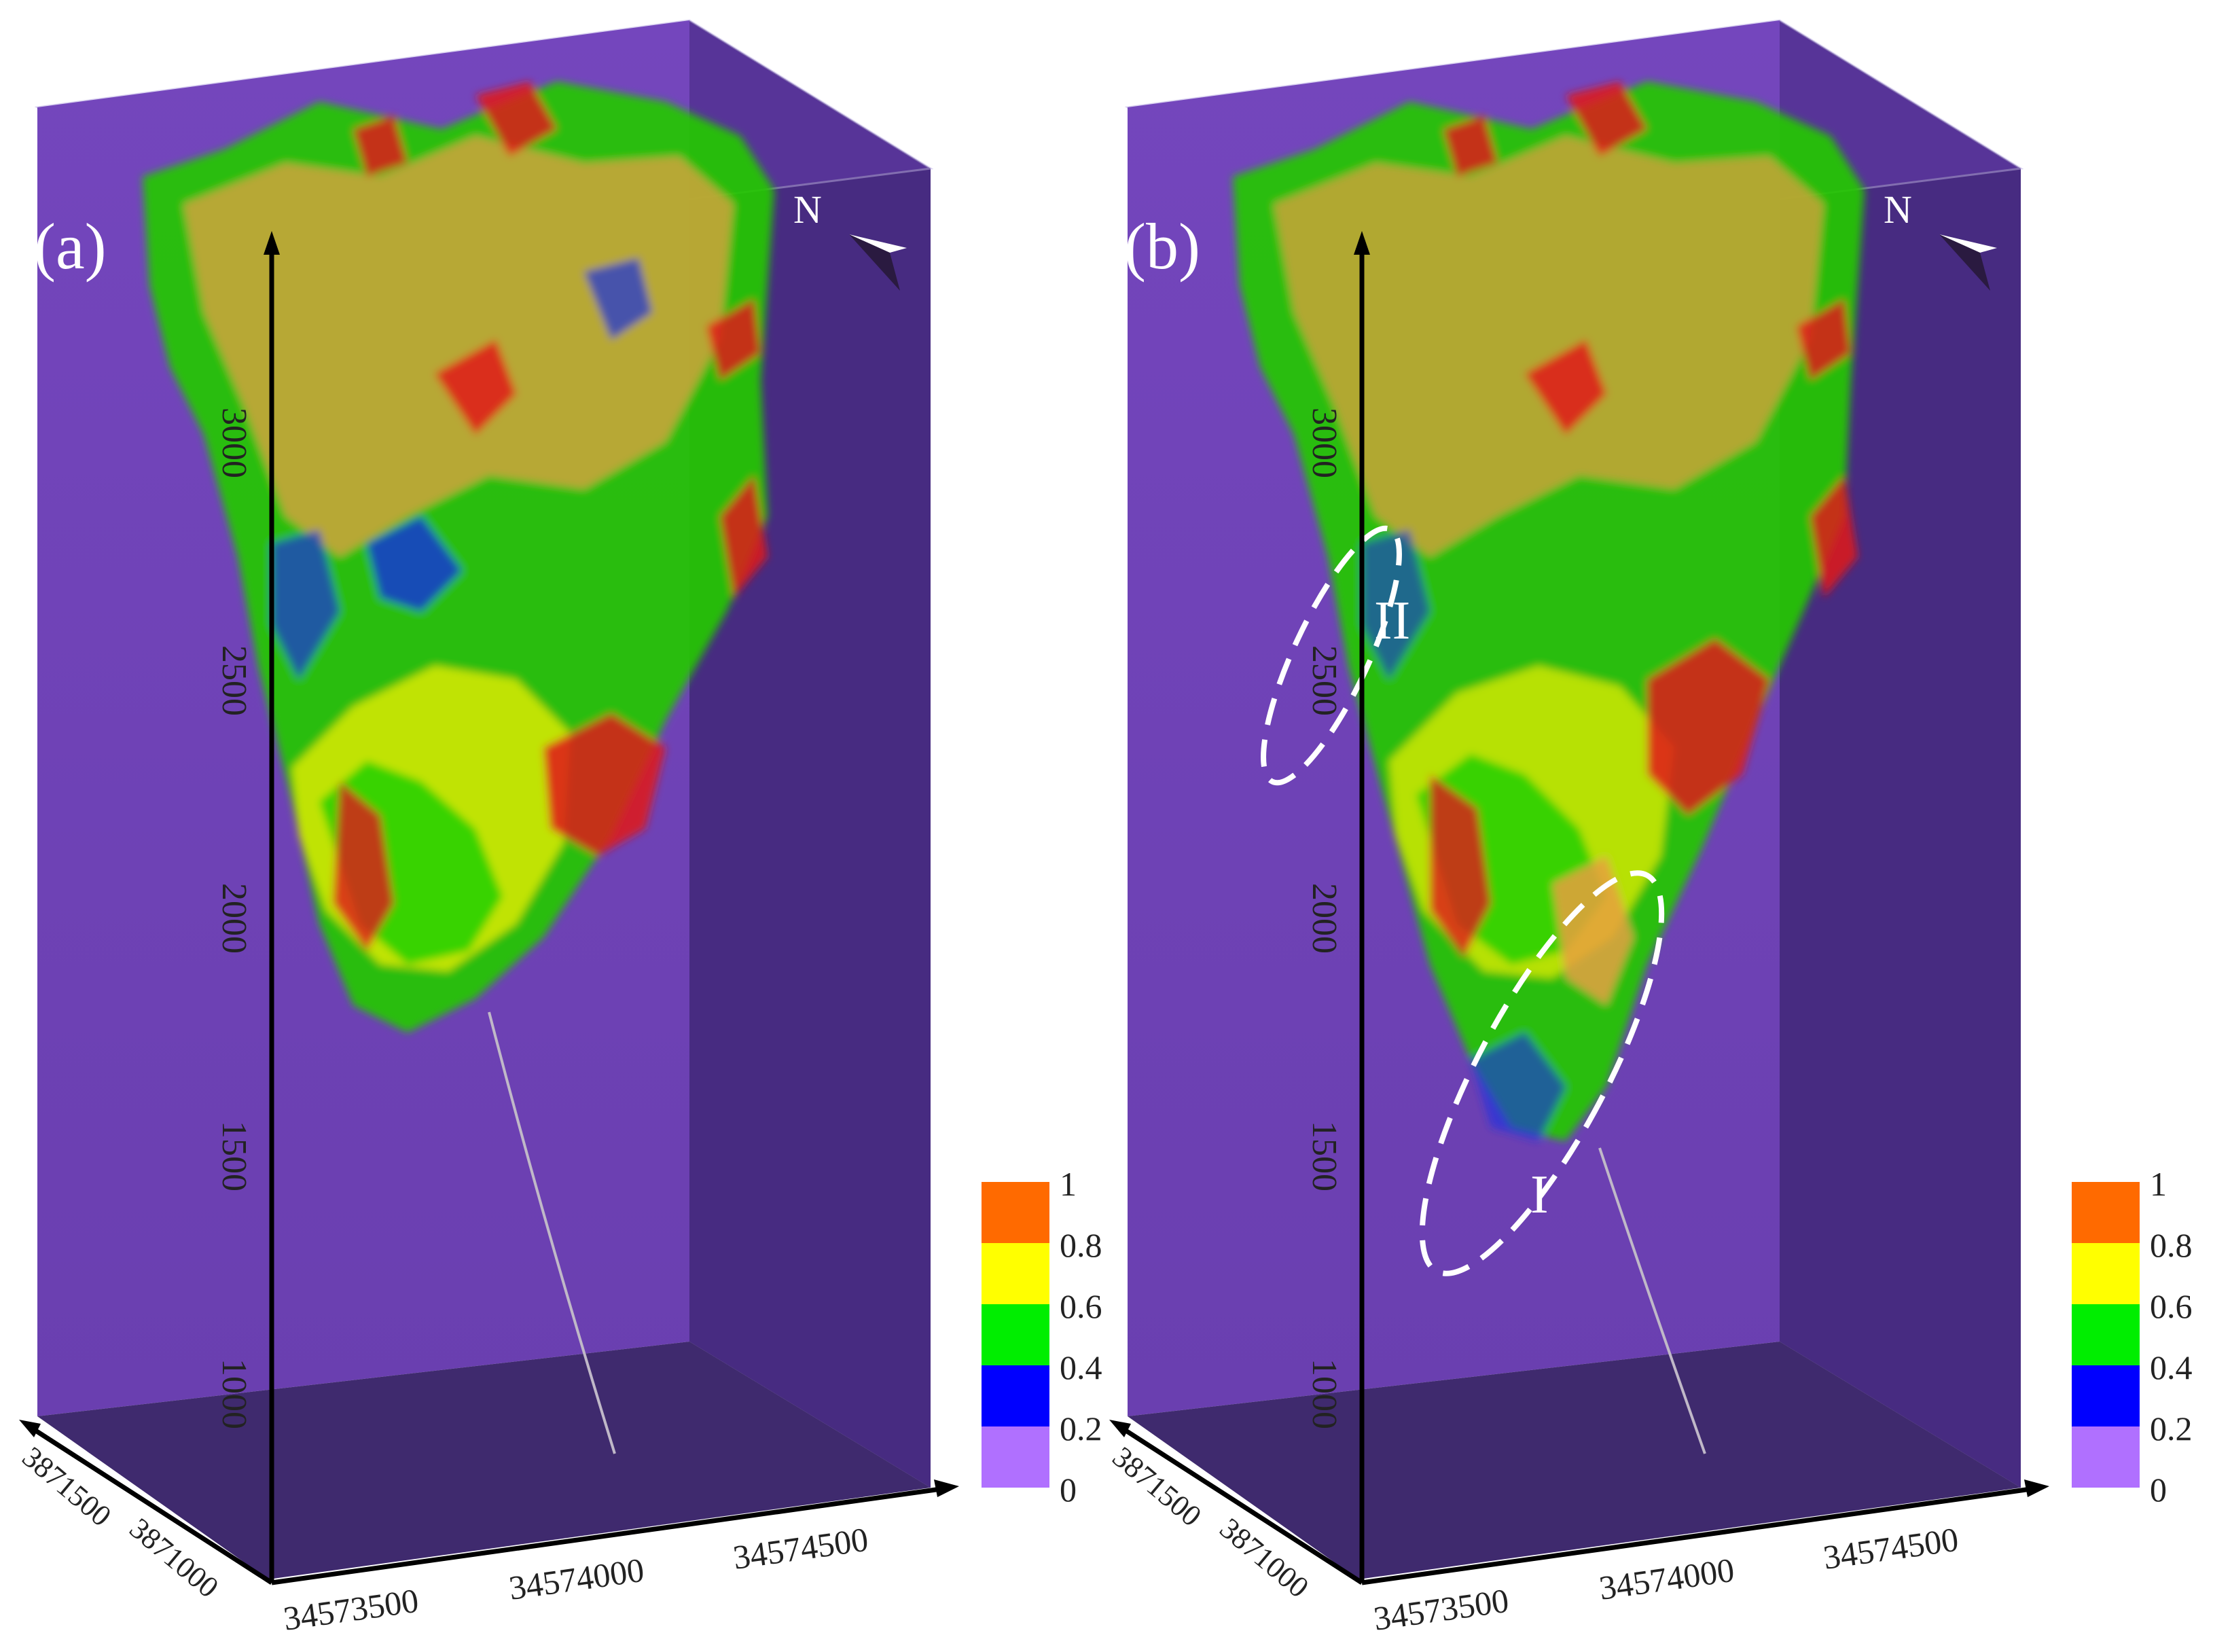  I want to click on z-tick-labels-b: 3000 2500 2000 1500 1000, so click(1324, 918).